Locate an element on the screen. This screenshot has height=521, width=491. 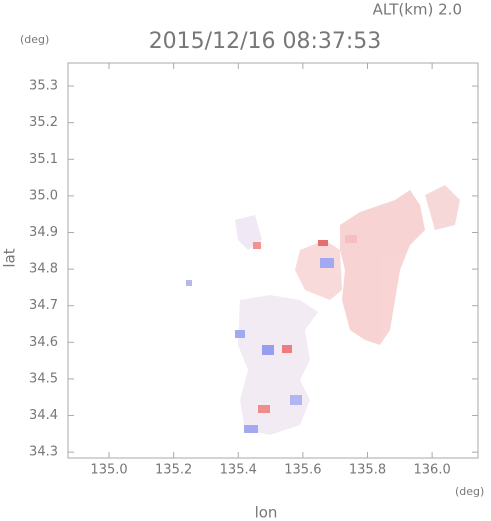
altitude: ALT(km) 2.0 is located at coordinates (417, 10).